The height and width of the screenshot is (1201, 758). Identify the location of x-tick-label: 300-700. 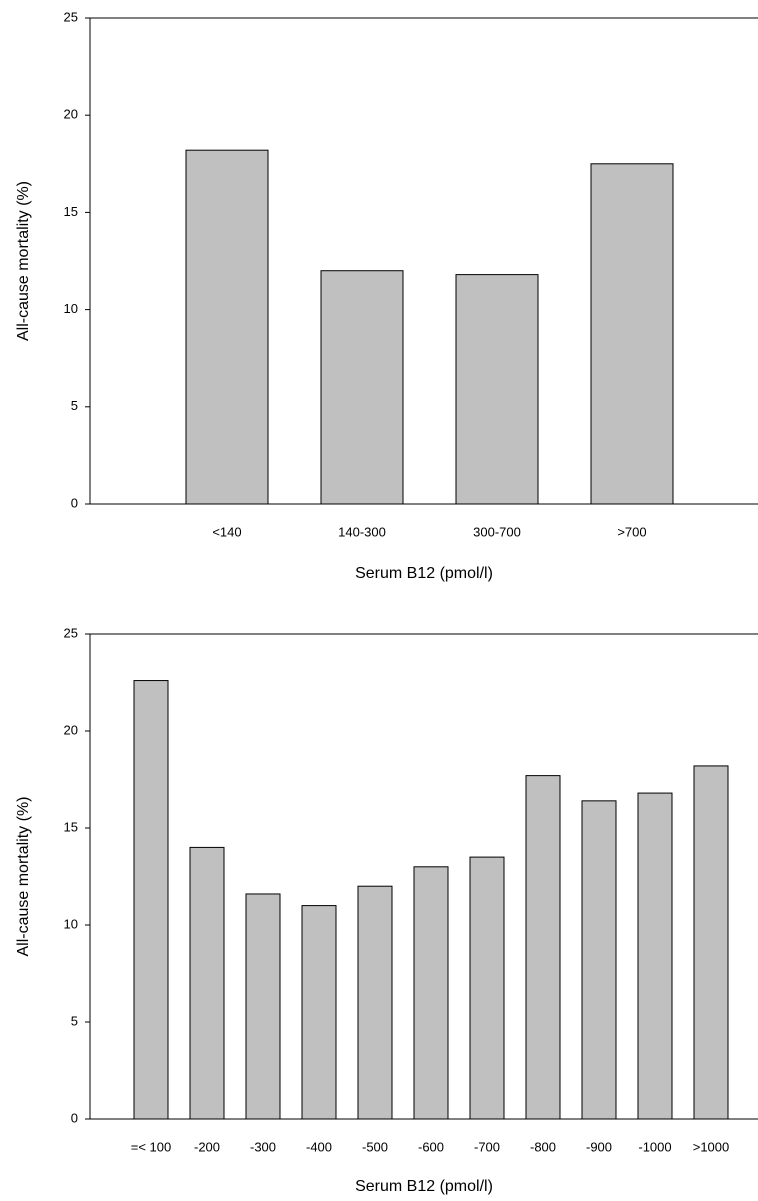
(497, 531).